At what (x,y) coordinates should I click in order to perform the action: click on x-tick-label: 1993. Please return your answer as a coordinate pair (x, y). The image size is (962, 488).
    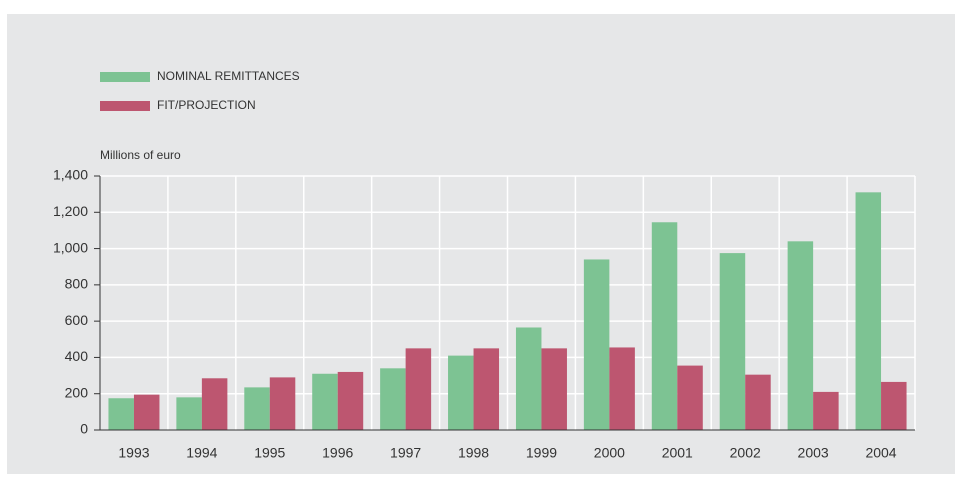
    Looking at the image, I should click on (133, 453).